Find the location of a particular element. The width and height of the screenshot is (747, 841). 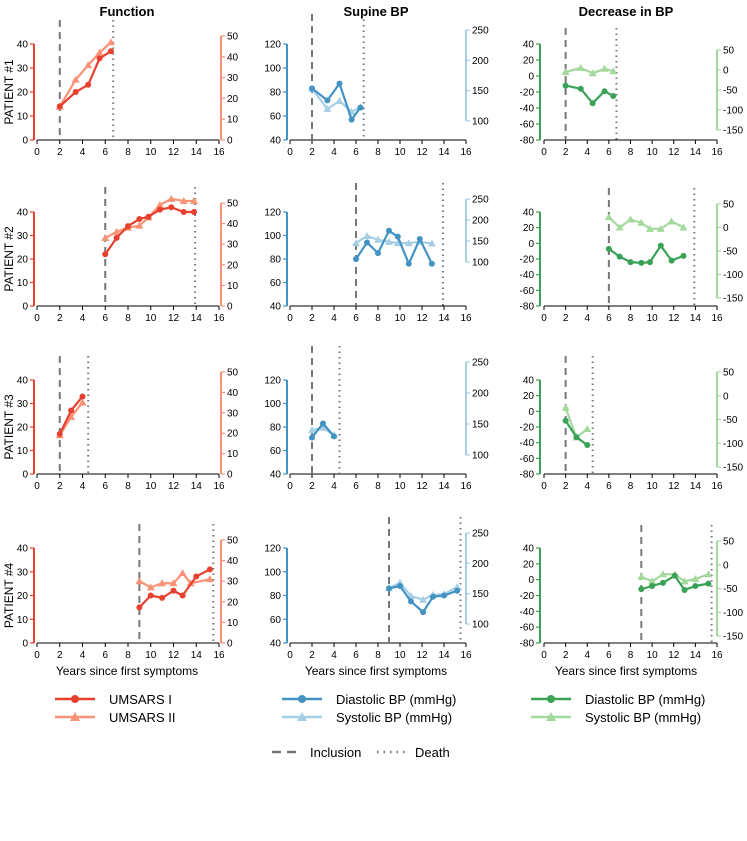

left-tick-label: 60 is located at coordinates (276, 283).